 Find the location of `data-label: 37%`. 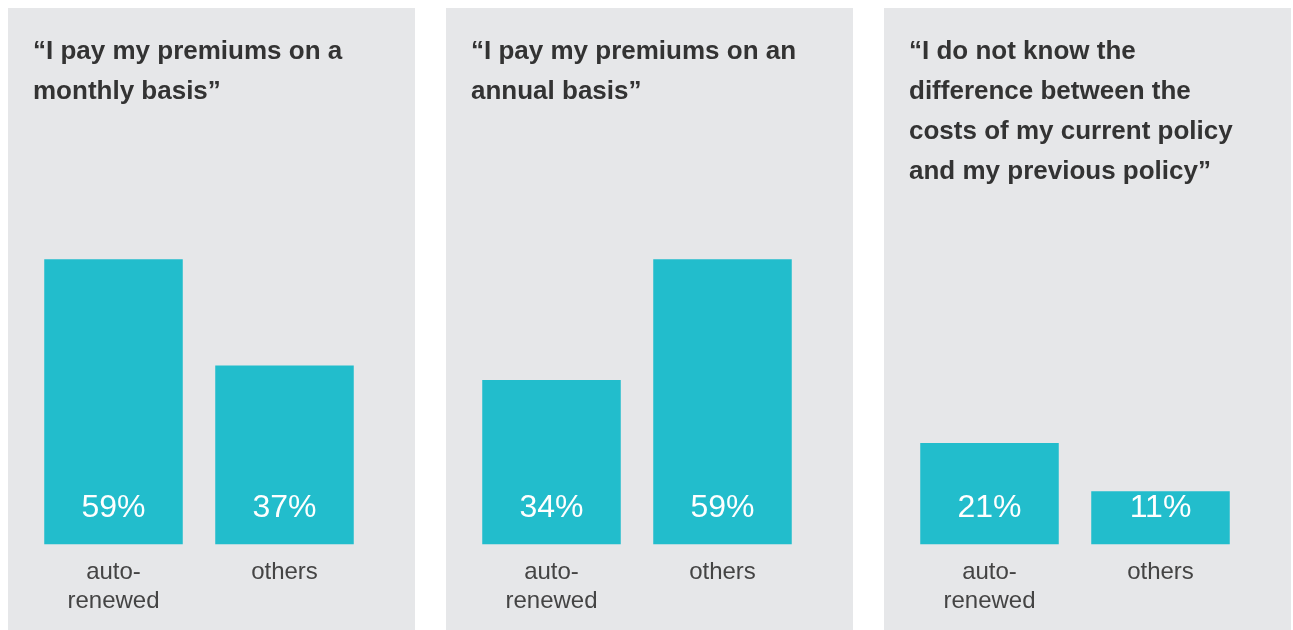

data-label: 37% is located at coordinates (284, 506).